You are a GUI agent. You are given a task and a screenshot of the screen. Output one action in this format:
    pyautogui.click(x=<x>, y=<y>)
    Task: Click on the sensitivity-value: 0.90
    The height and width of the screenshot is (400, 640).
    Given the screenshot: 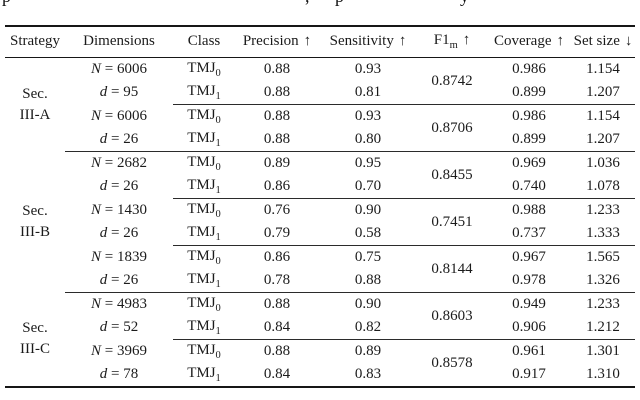 What is the action you would take?
    pyautogui.click(x=368, y=210)
    